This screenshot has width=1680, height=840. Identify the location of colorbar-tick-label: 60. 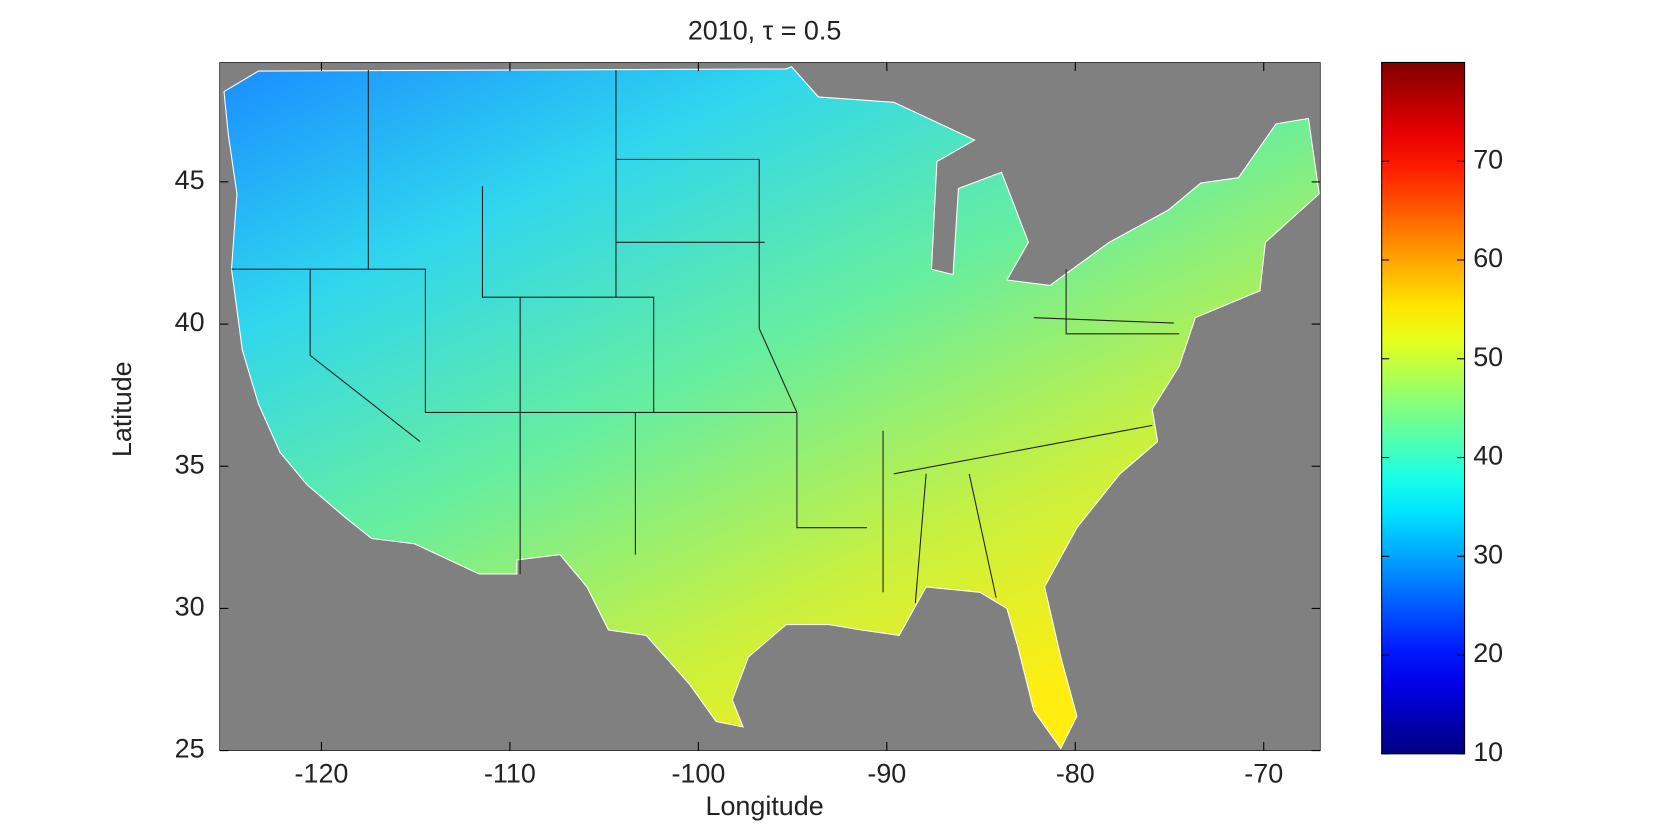
(1488, 258).